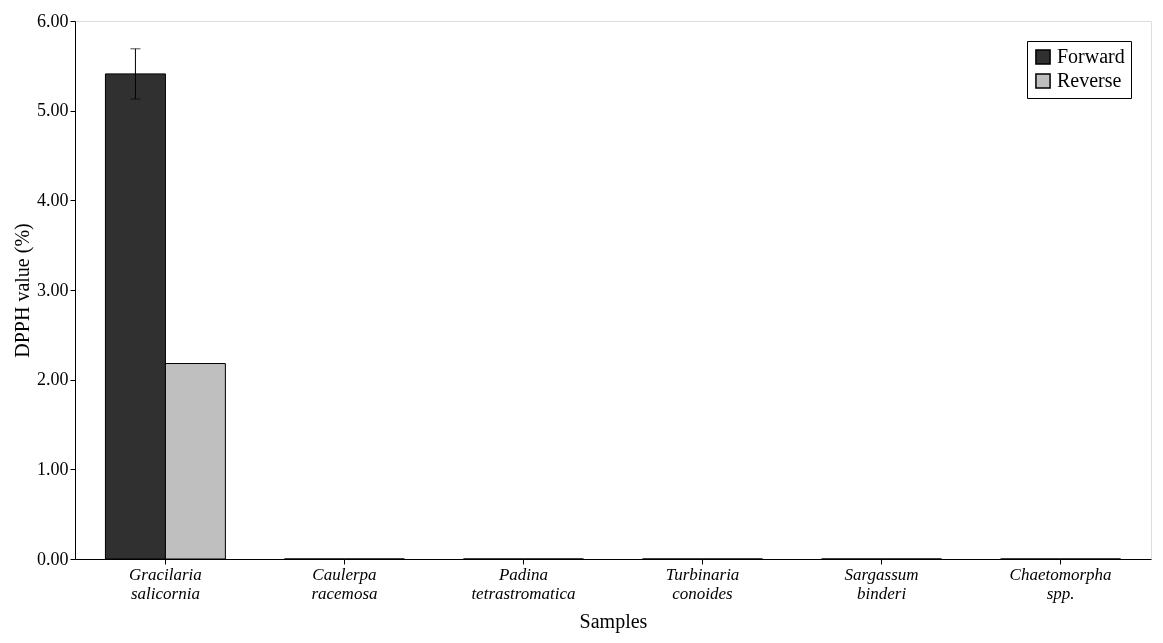  Describe the element at coordinates (22, 290) in the screenshot. I see `y-axis-title: DPPH value (%)` at that location.